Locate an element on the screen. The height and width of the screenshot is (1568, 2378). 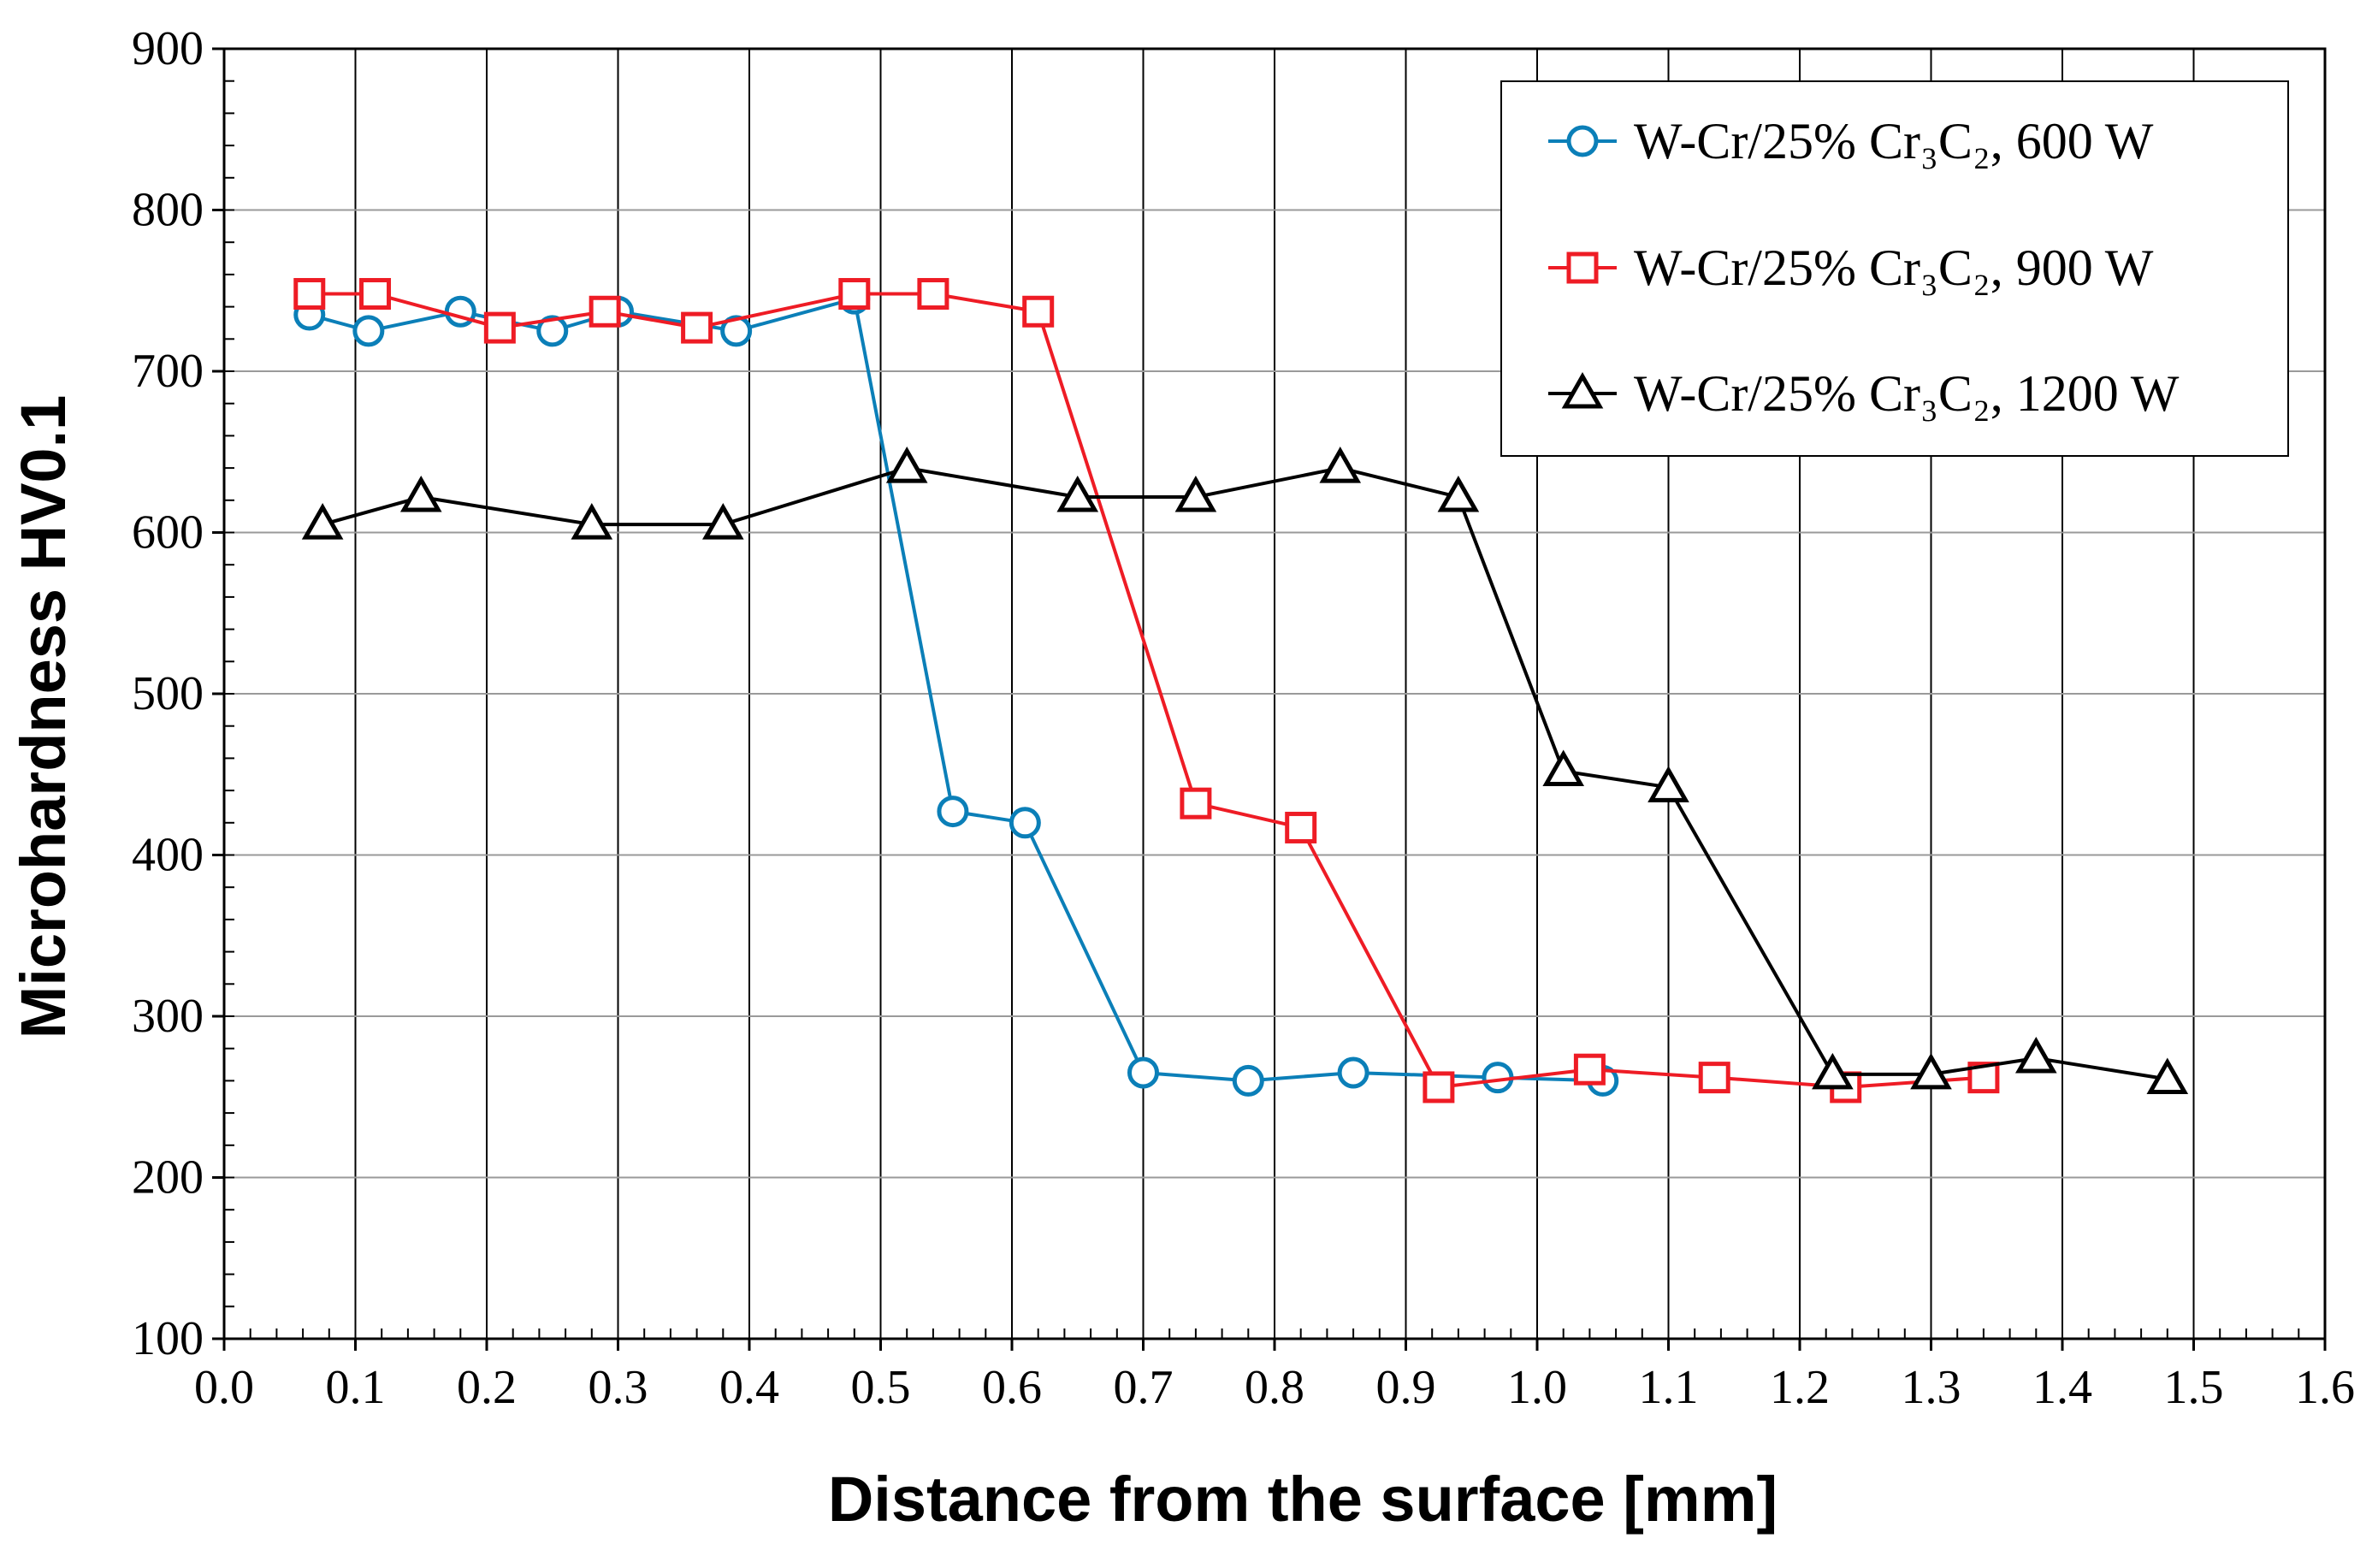
legend-item: W-Cr/25% Cr₃C₂, 600 W is located at coordinates (1851, 141).